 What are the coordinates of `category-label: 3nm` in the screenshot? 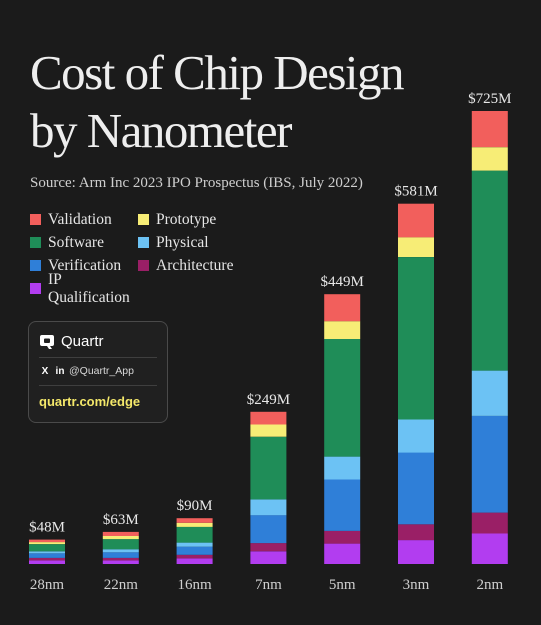 It's located at (416, 585).